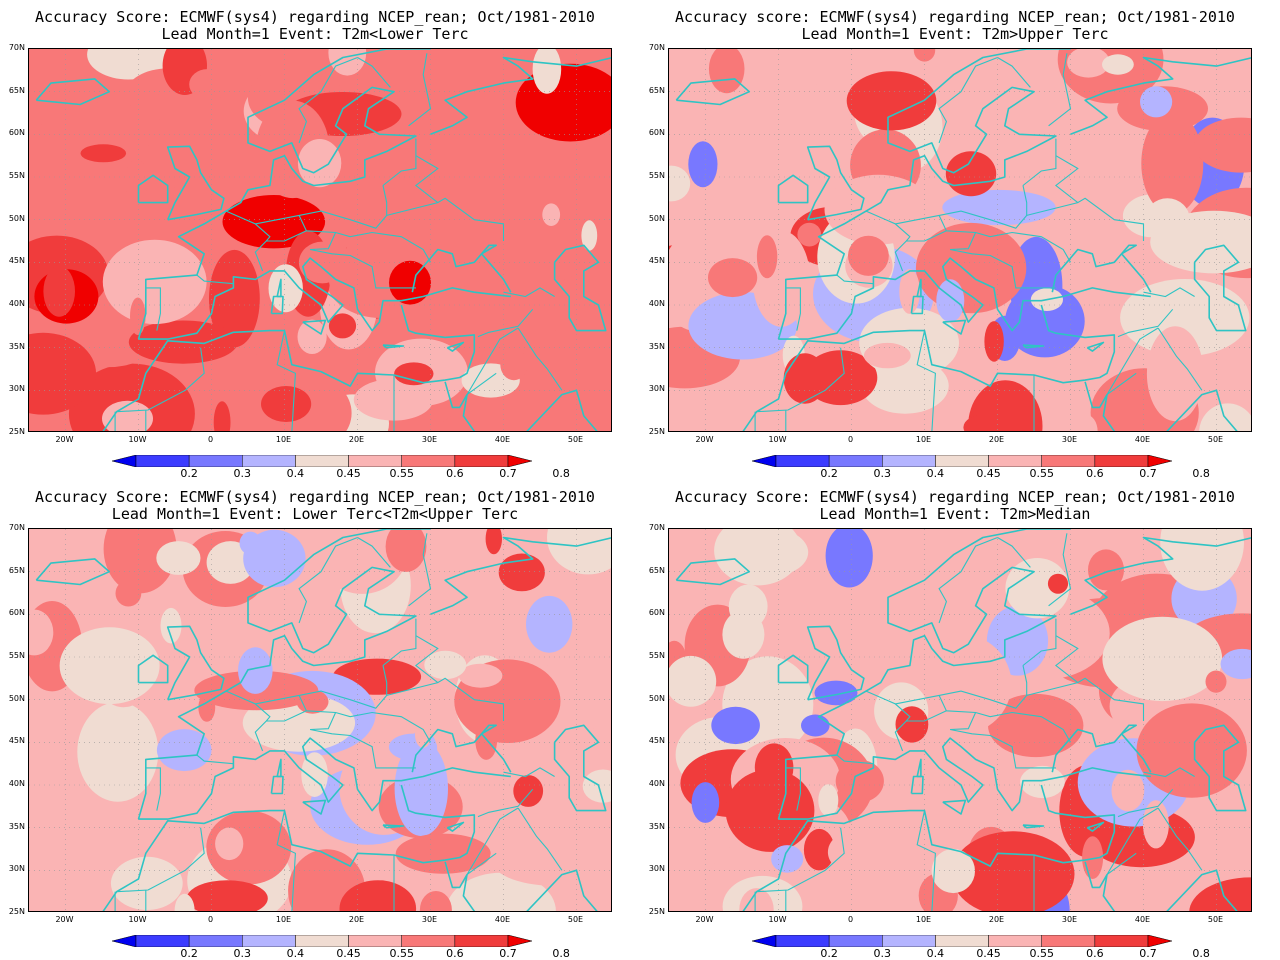 The image size is (1280, 960). Describe the element at coordinates (16, 218) in the screenshot. I see `latitude-label: 50N` at that location.